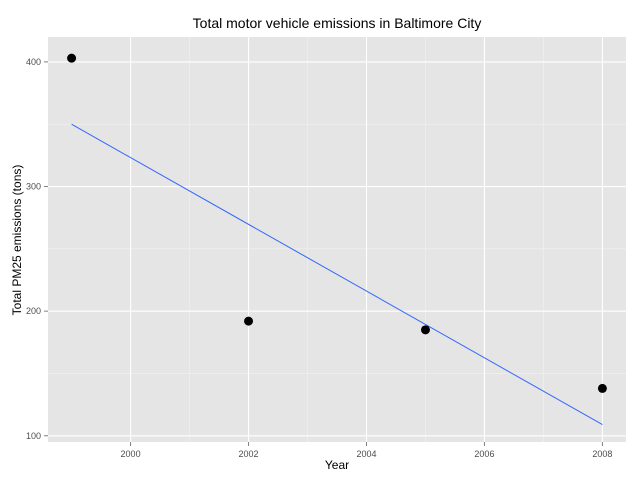 This screenshot has height=480, width=640. Describe the element at coordinates (131, 454) in the screenshot. I see `x-tick-label: 2000` at that location.